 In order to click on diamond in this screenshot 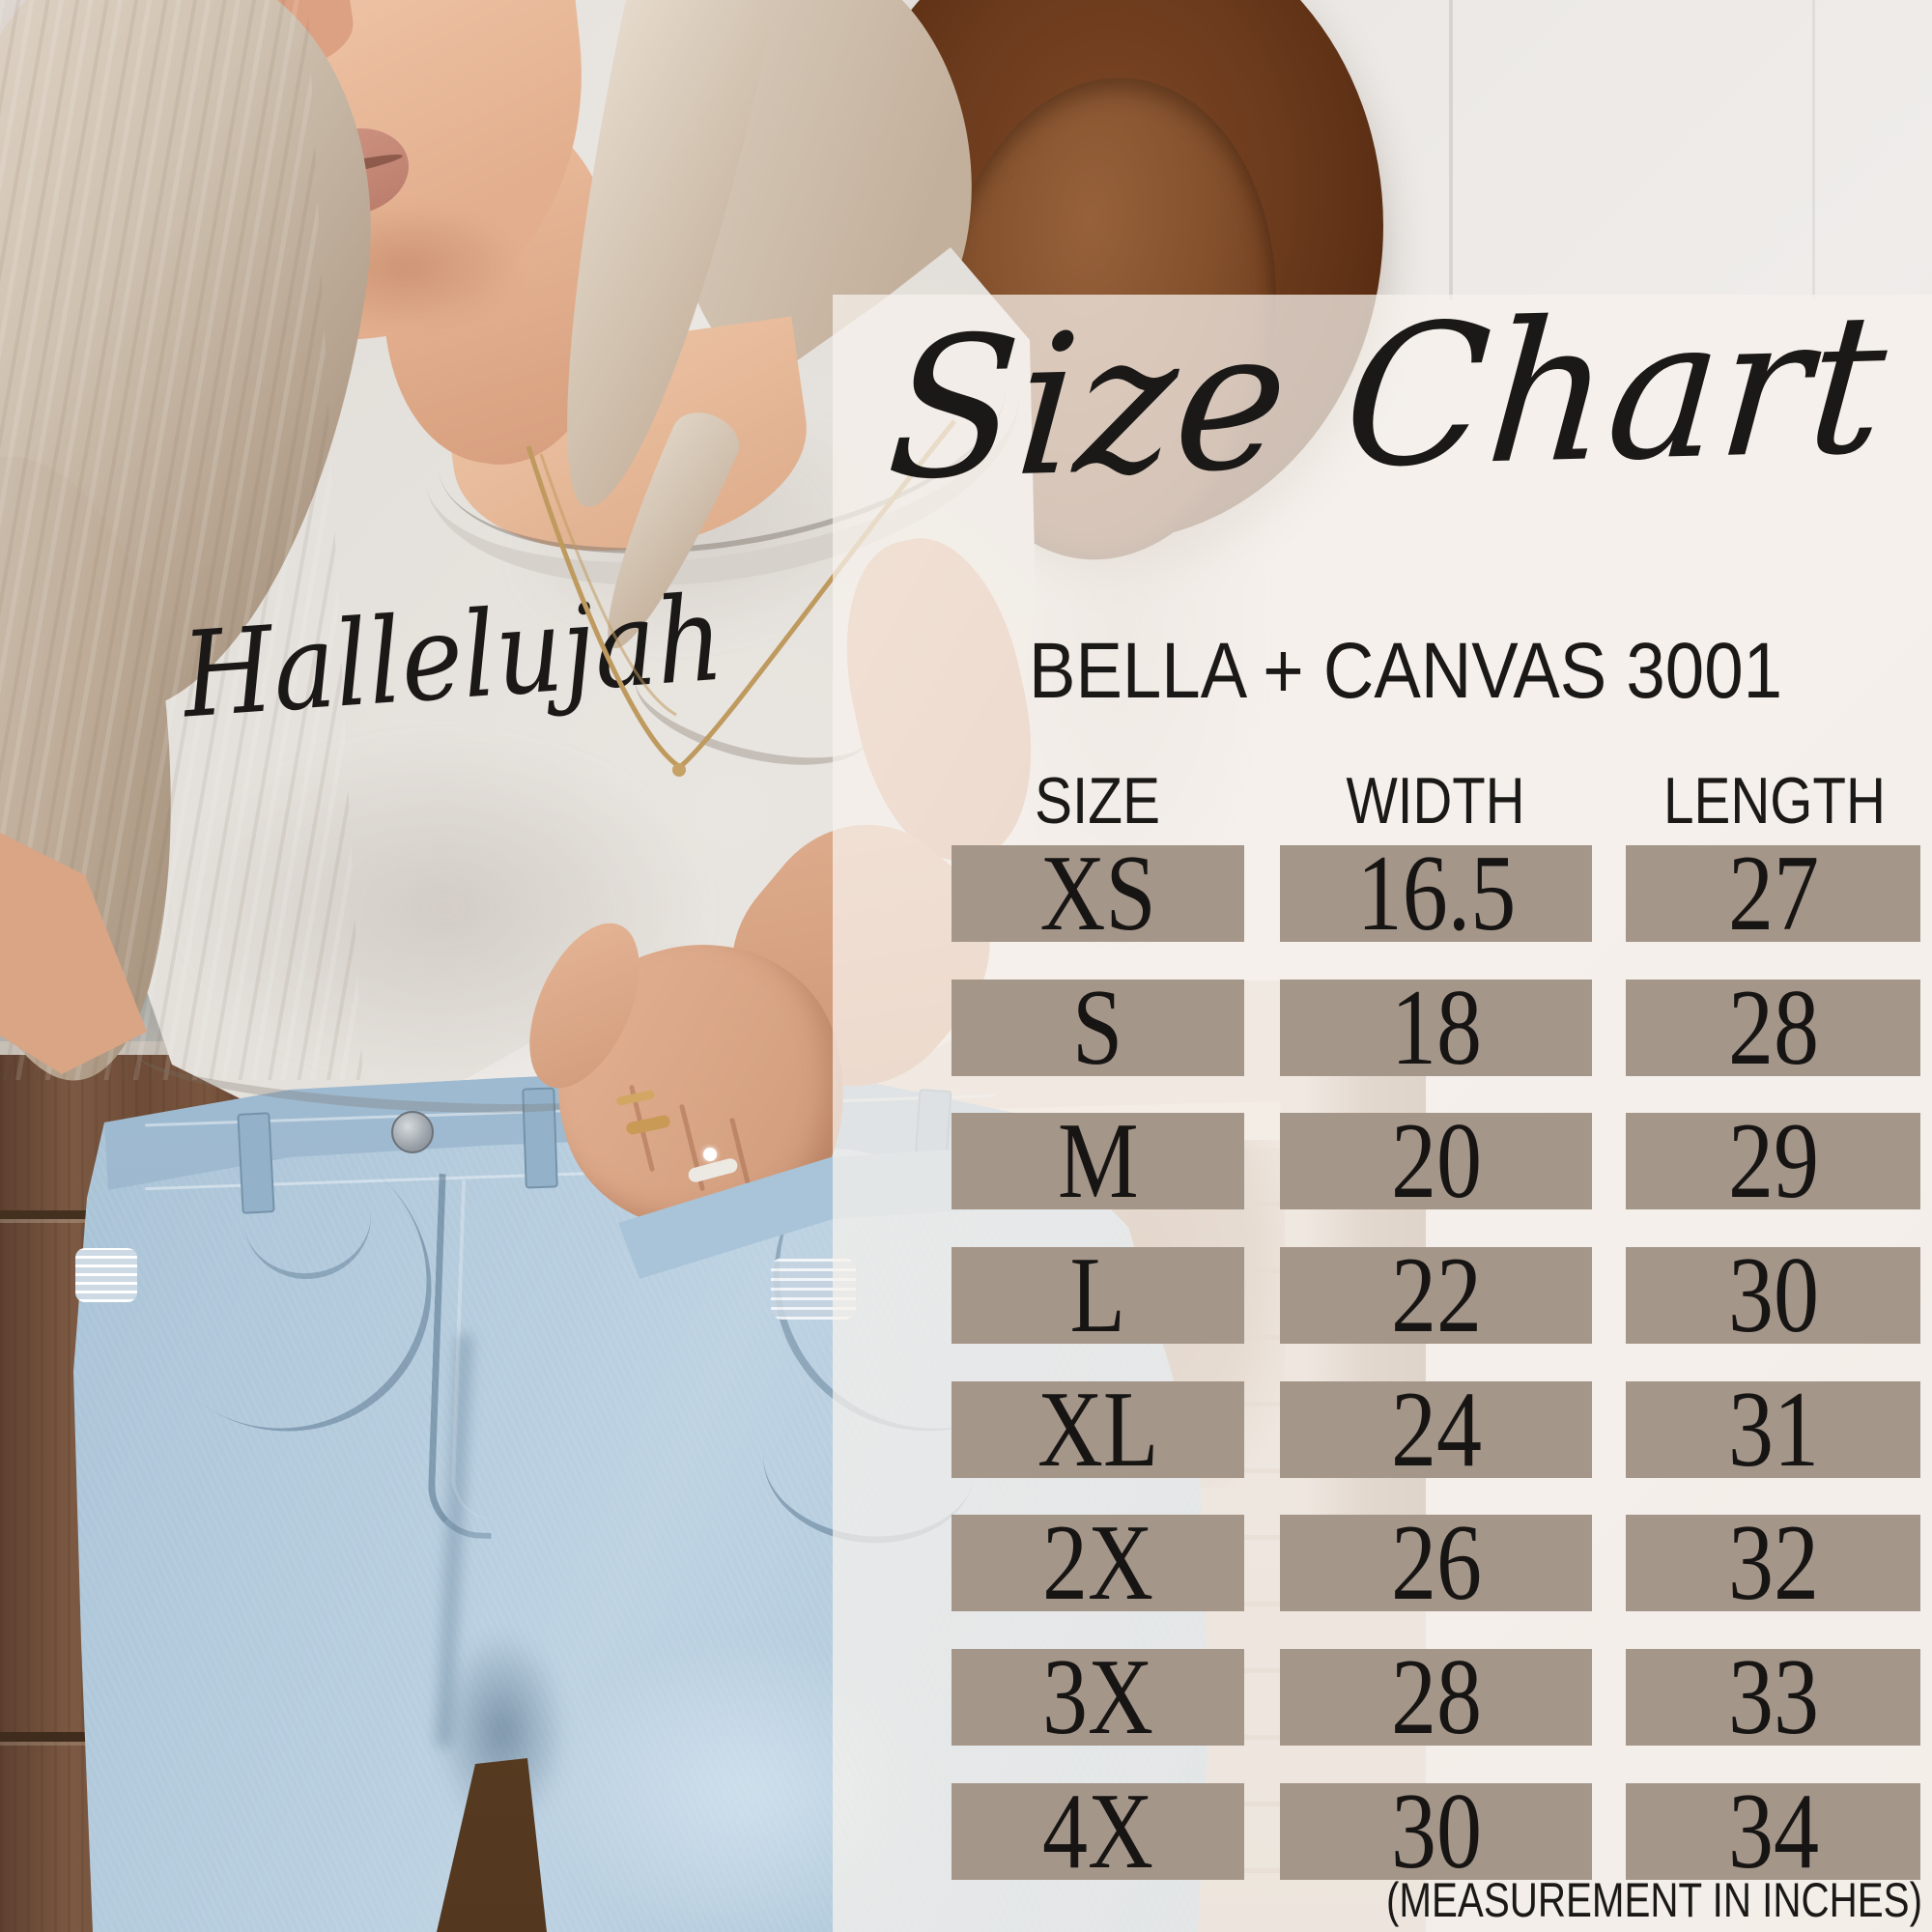, I will do `click(710, 1154)`.